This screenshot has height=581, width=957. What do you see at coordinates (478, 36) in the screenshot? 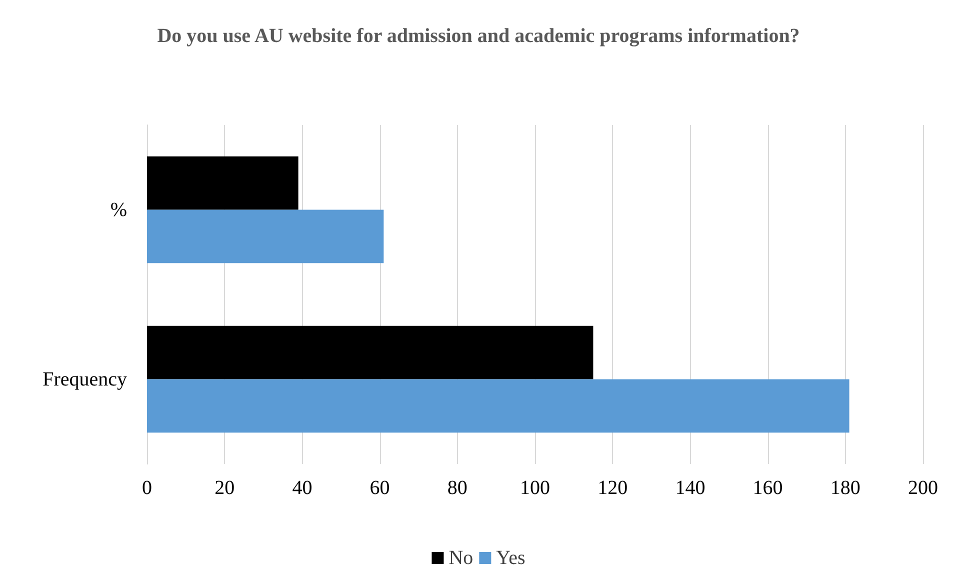
I see `chart-title: Do you use AU website for admission and academic programs information?` at bounding box center [478, 36].